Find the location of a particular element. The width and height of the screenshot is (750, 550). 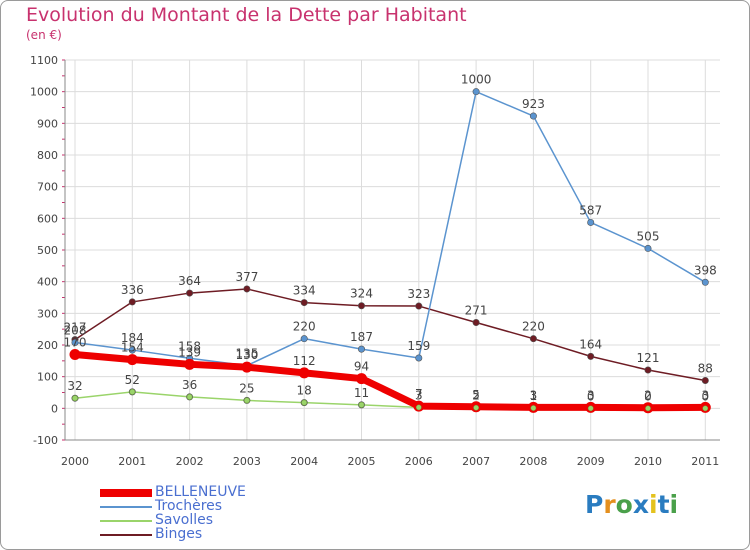

data-label: 377 is located at coordinates (246, 277).